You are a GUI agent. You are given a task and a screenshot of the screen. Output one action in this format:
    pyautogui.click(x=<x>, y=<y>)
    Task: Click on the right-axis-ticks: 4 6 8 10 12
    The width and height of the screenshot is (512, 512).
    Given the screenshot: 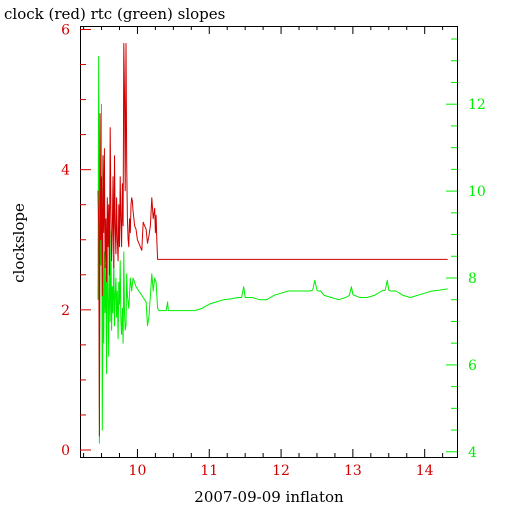 What is the action you would take?
    pyautogui.click(x=466, y=249)
    